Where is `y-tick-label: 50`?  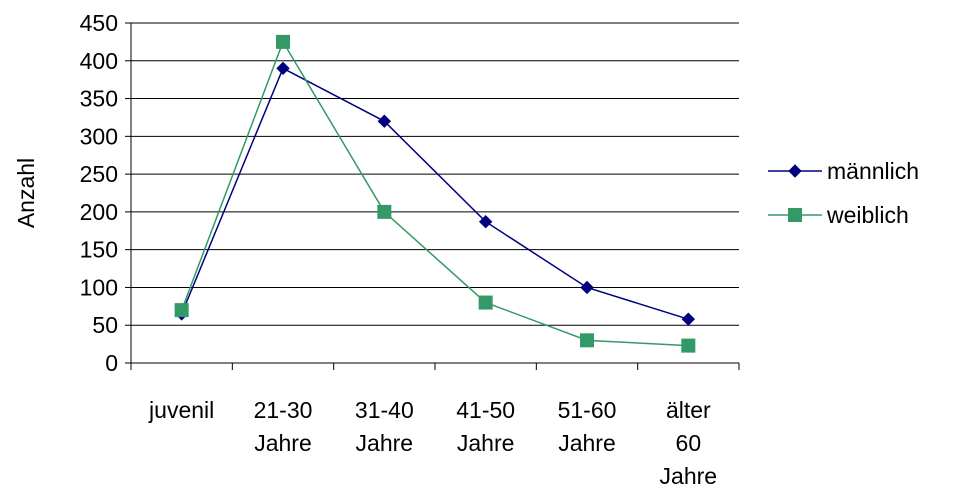 y-tick-label: 50 is located at coordinates (105, 325).